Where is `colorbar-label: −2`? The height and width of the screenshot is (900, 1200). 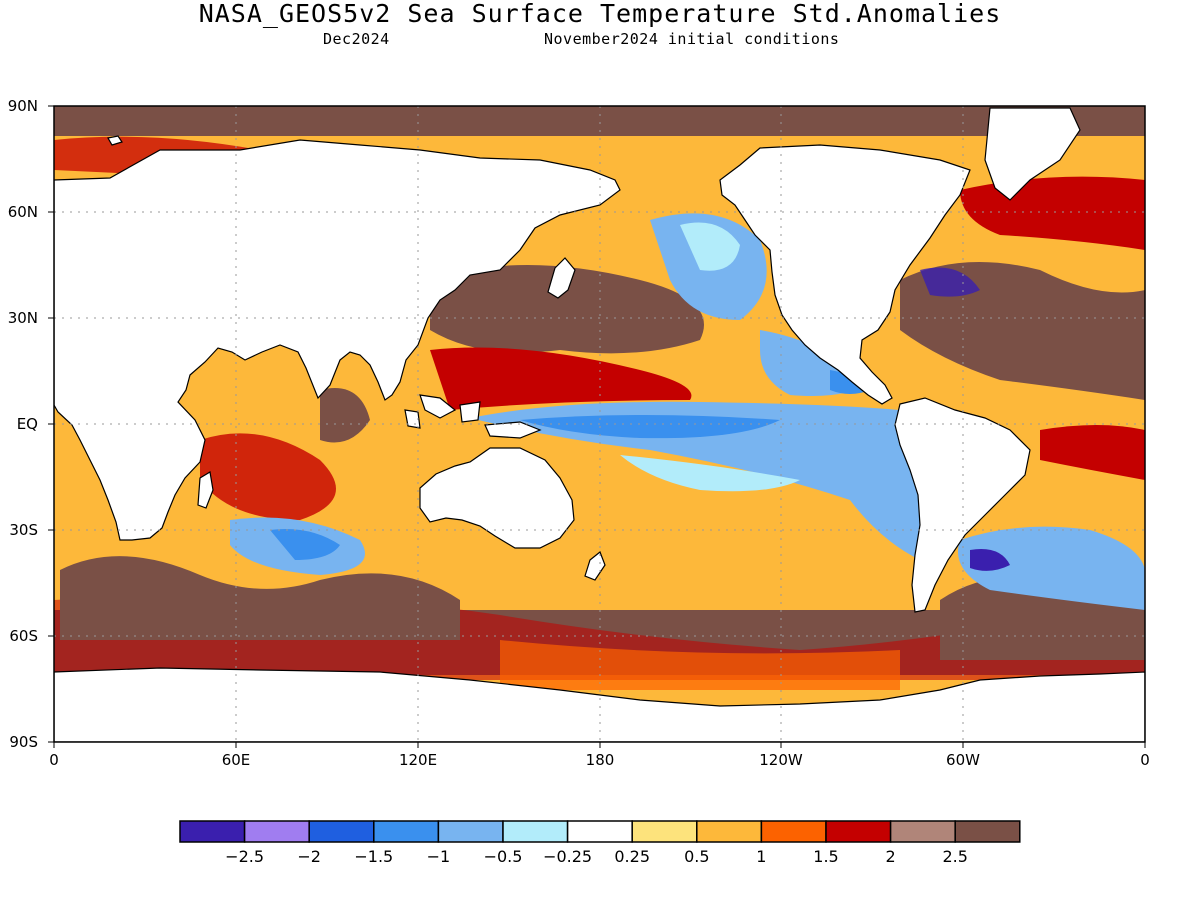
colorbar-label: −2 is located at coordinates (309, 856).